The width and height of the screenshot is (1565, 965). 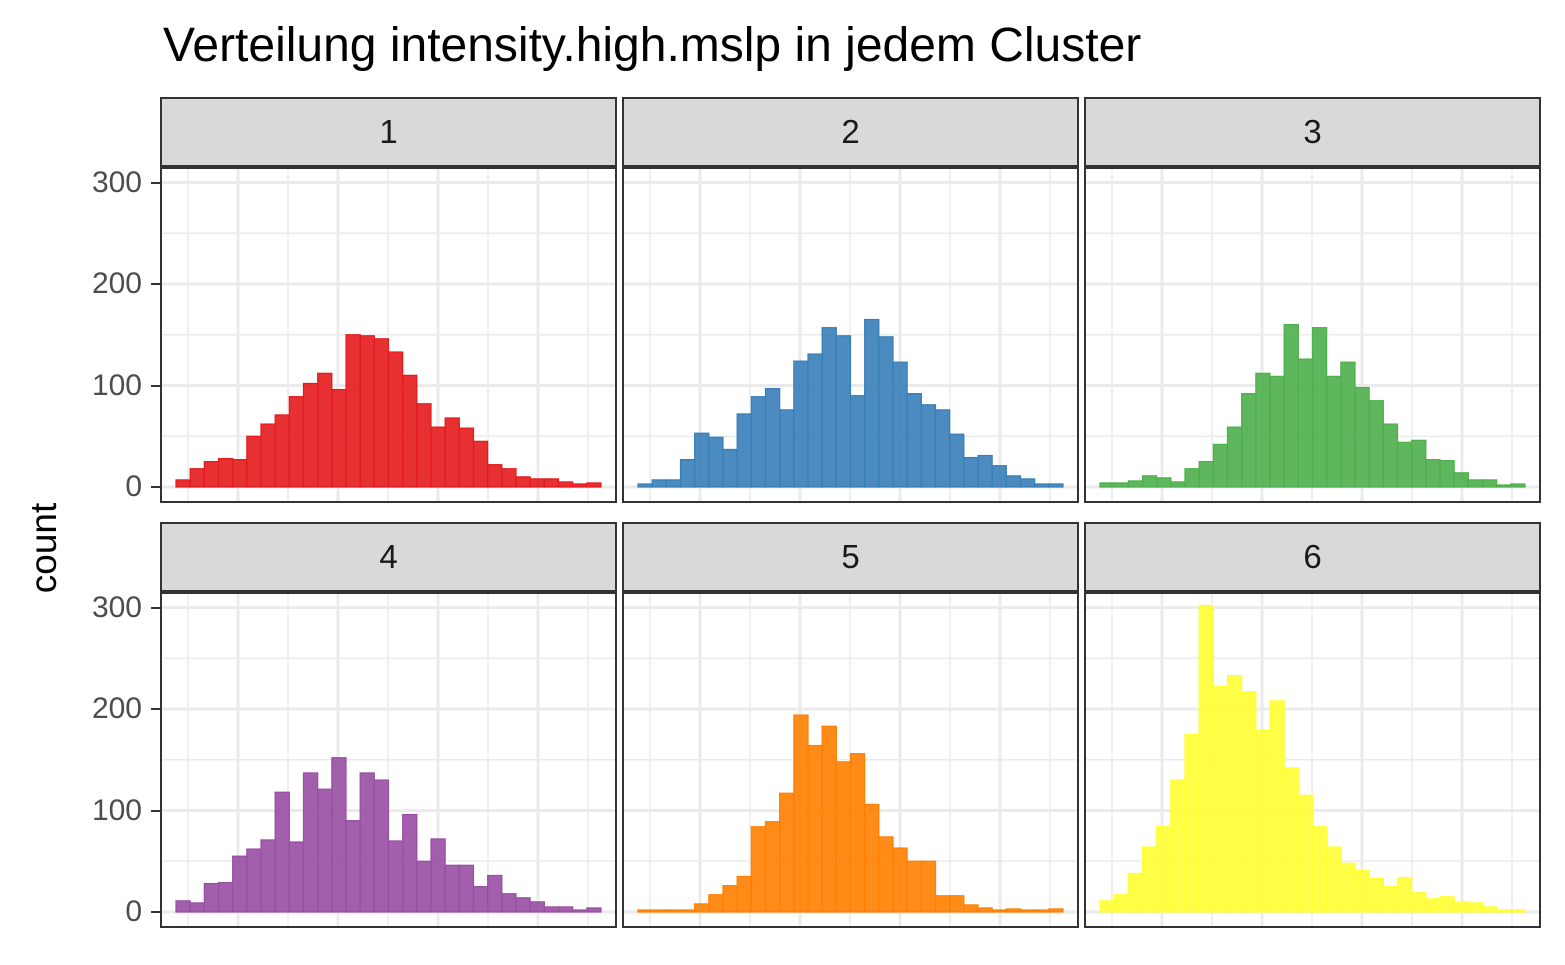 What do you see at coordinates (388, 131) in the screenshot?
I see `facet-strip-label: 1` at bounding box center [388, 131].